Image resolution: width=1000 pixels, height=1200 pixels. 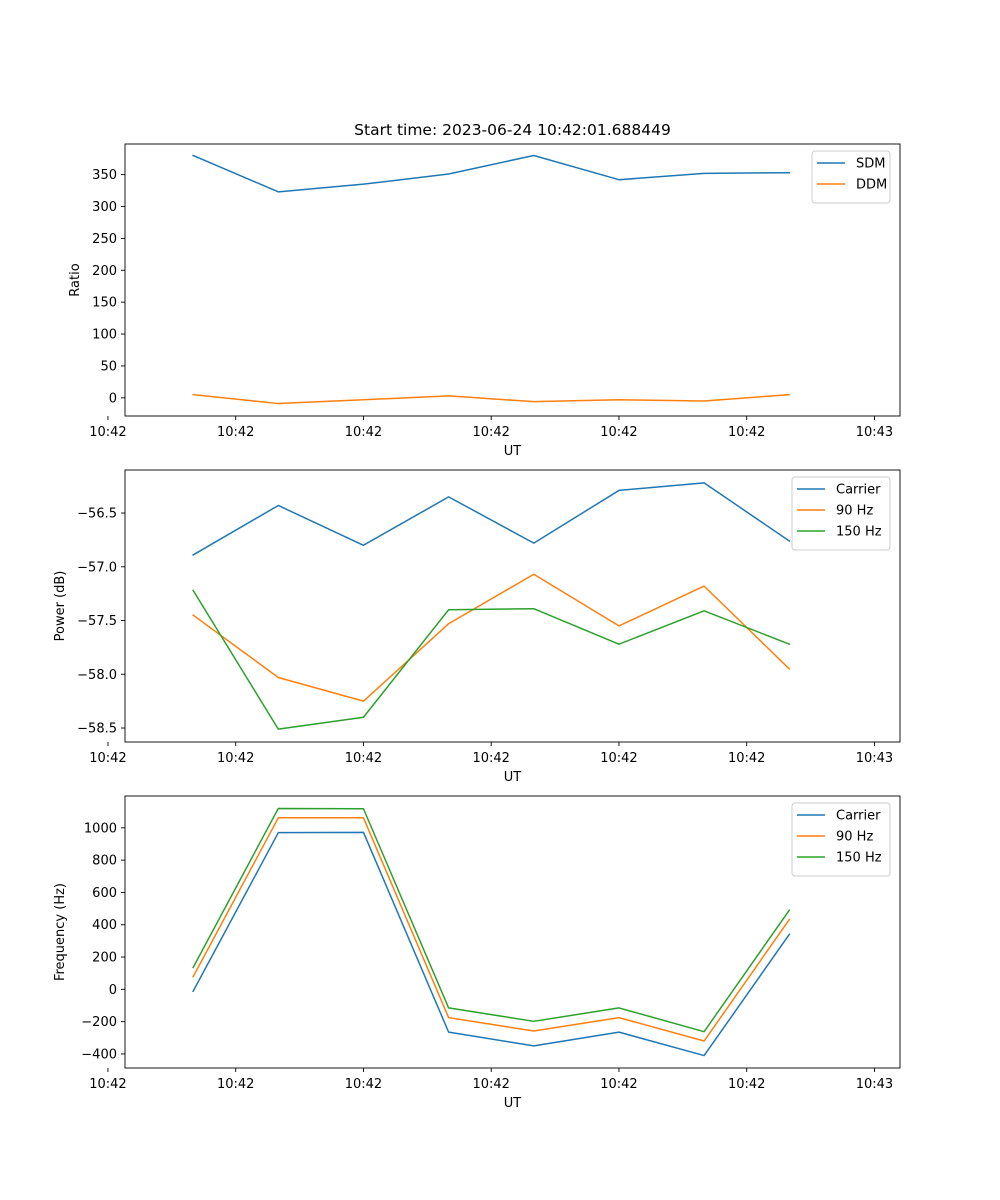 What do you see at coordinates (854, 511) in the screenshot?
I see `power-legend-label-90-hz: 90 Hz` at bounding box center [854, 511].